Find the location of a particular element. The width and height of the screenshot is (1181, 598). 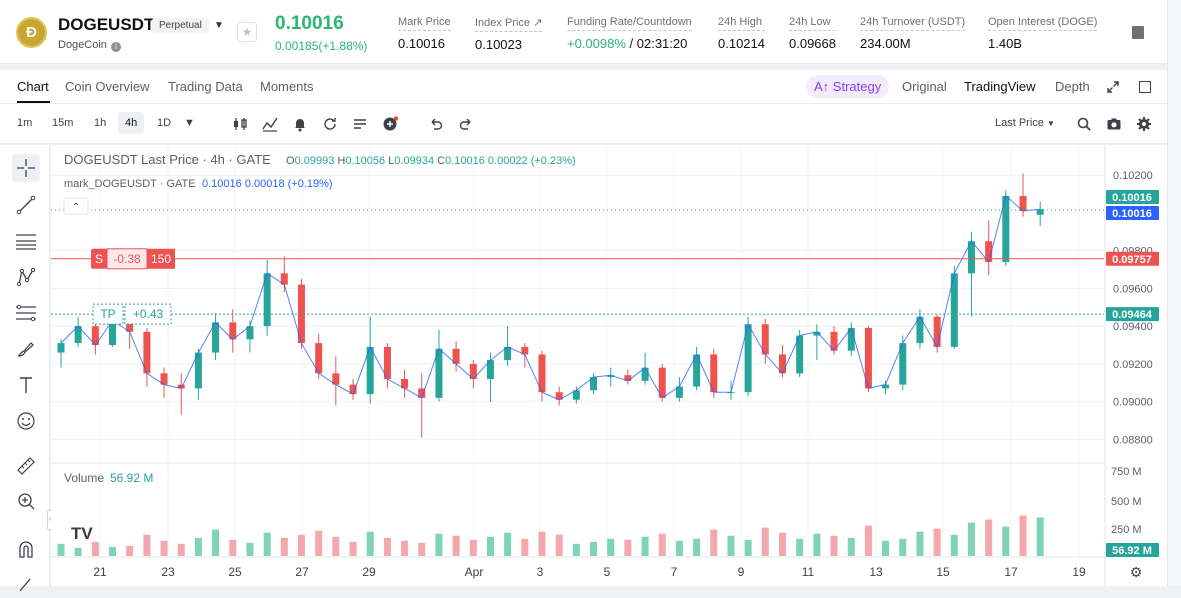

replay-icon is located at coordinates (330, 124).